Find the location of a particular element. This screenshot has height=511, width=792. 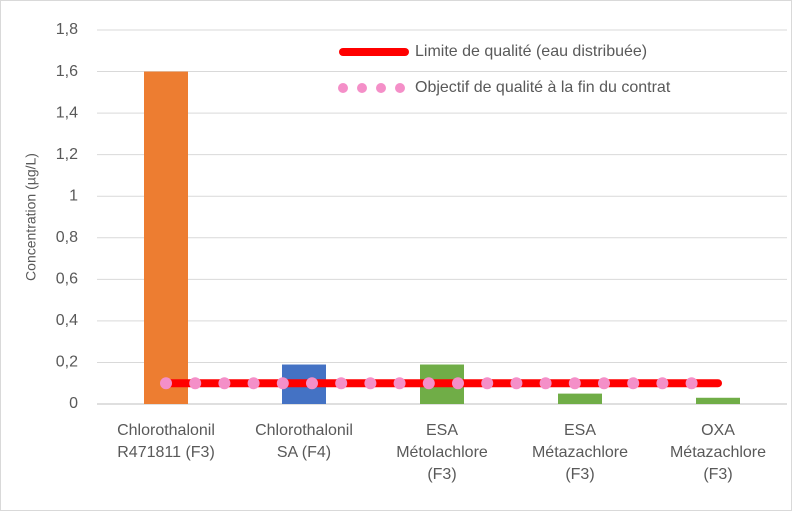

legend-label: Limite de qualité (eau distribuée) is located at coordinates (531, 51).